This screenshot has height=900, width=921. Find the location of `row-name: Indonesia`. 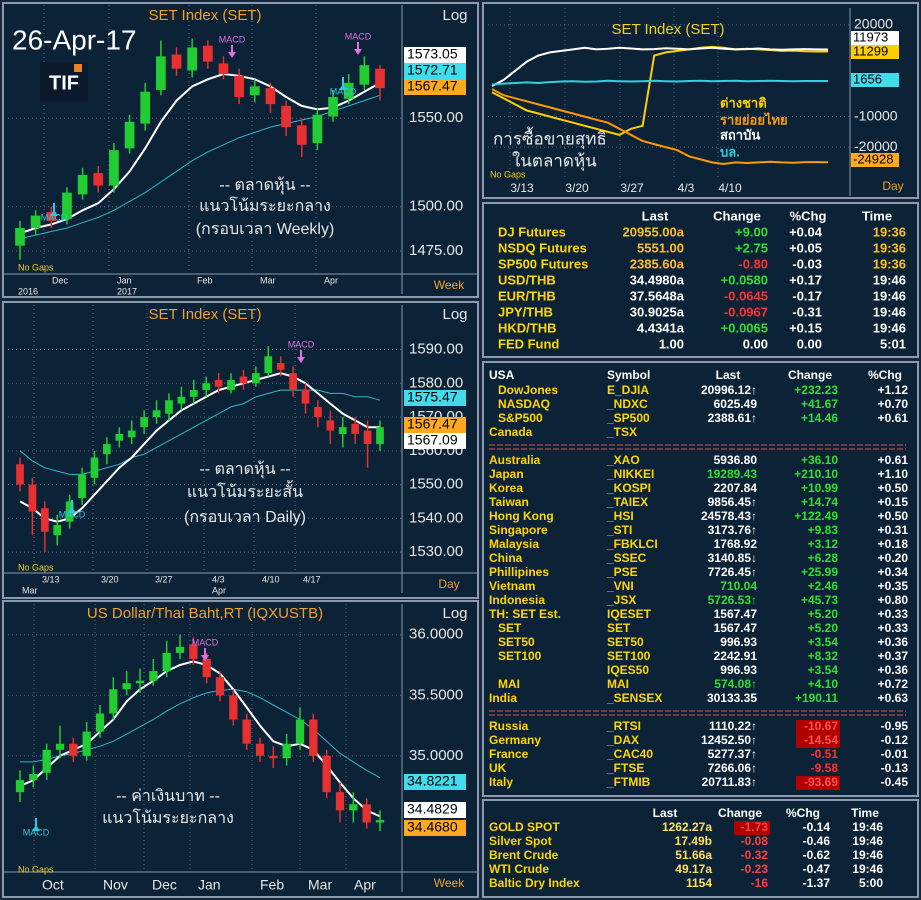

row-name: Indonesia is located at coordinates (517, 600).